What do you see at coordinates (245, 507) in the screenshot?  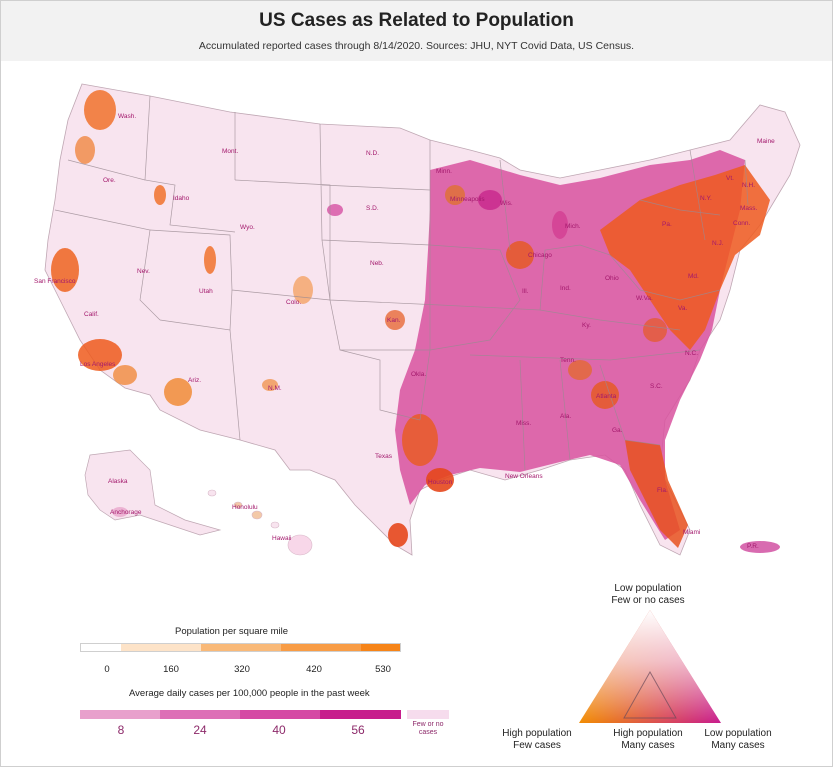 I see `label-honolulu: Honolulu` at bounding box center [245, 507].